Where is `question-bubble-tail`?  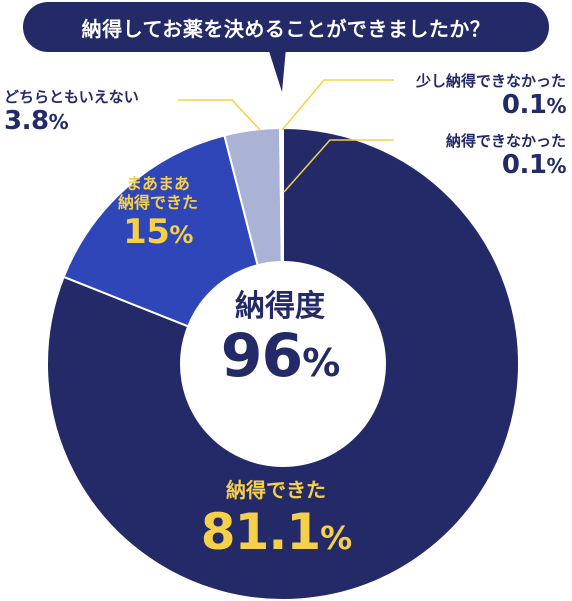 question-bubble-tail is located at coordinates (277, 70).